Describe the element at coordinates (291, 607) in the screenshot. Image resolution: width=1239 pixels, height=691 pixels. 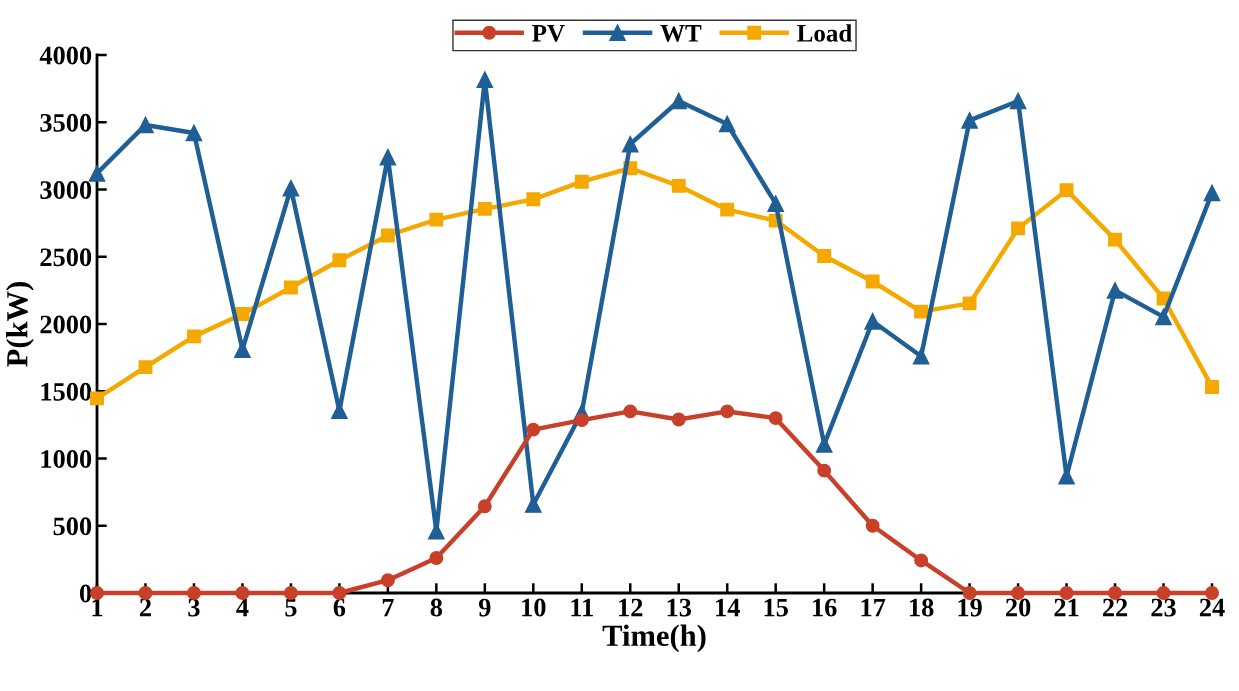
I see `x-tick-label: 5` at that location.